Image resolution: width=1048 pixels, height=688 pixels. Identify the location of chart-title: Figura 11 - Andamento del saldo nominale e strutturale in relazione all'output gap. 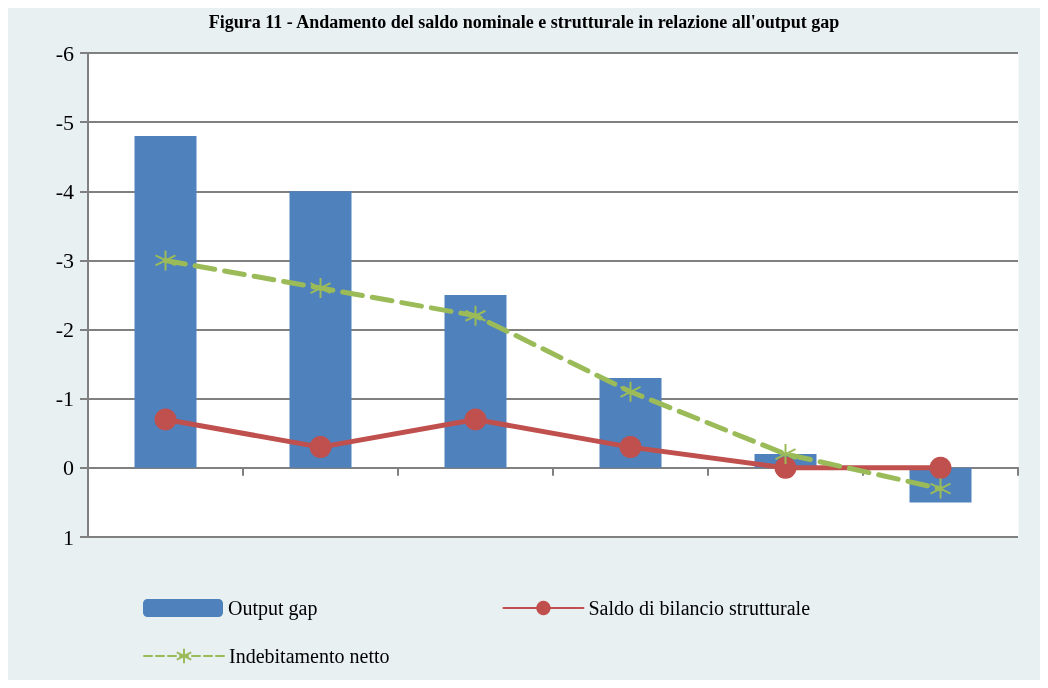
(524, 22).